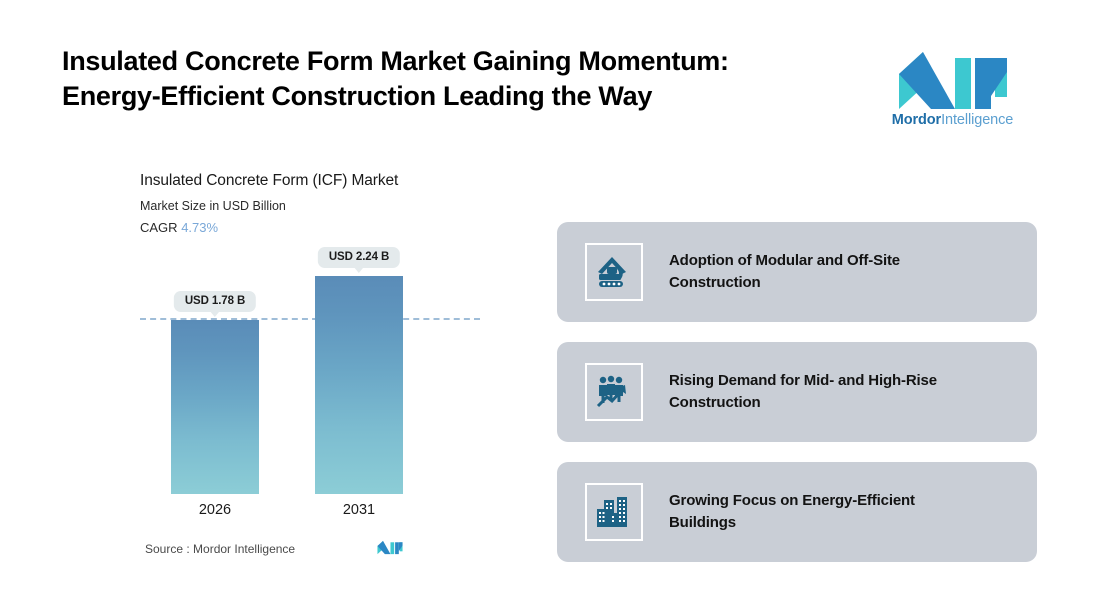 This screenshot has width=1108, height=616. I want to click on brand-word-mordor: Mordor, so click(916, 120).